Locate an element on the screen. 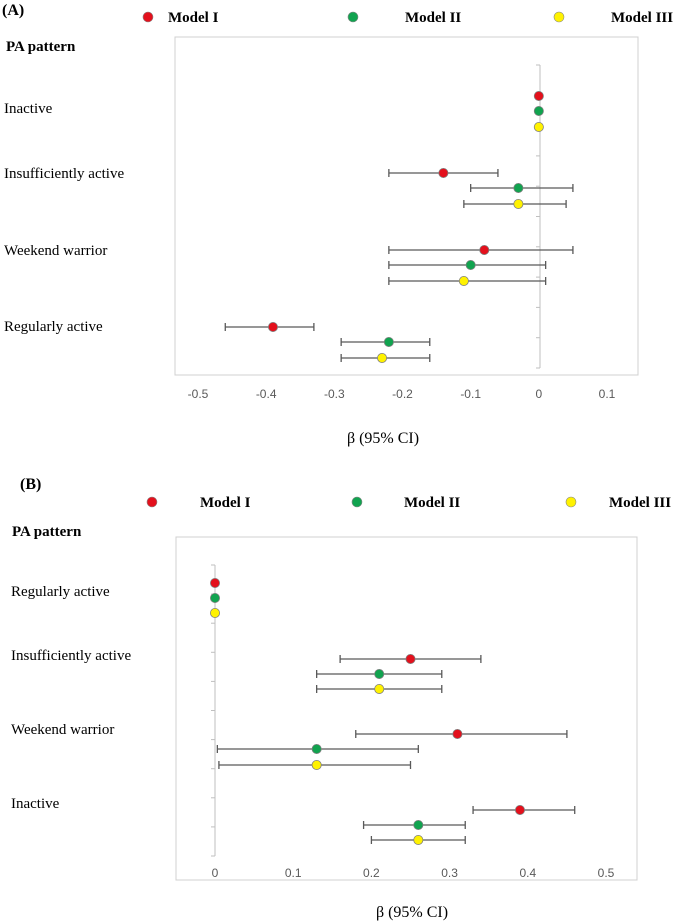 This screenshot has width=685, height=923. panel-a-category-label: Regularly active is located at coordinates (53, 327).